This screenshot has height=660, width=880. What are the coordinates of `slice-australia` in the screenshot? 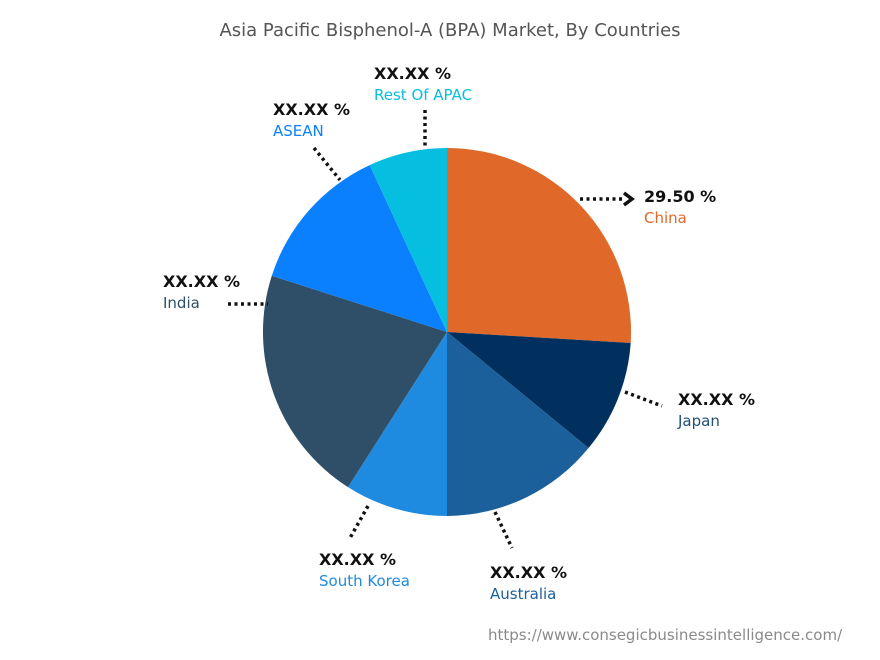 It's located at (518, 424).